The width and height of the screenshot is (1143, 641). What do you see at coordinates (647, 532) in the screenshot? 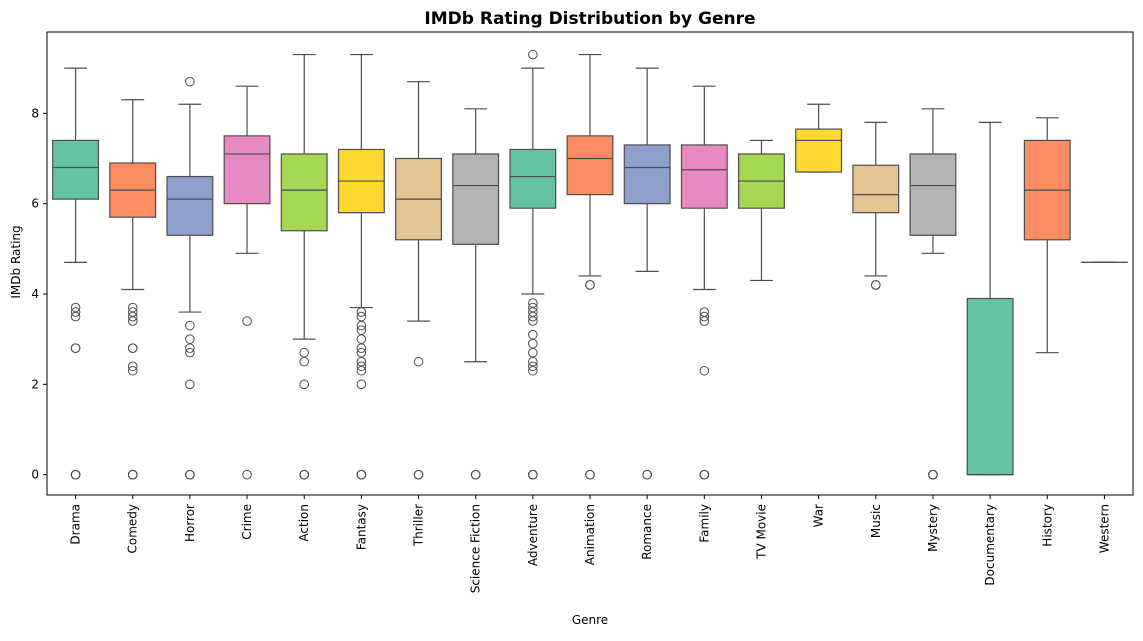
I see `x-tick-label: Romance` at bounding box center [647, 532].